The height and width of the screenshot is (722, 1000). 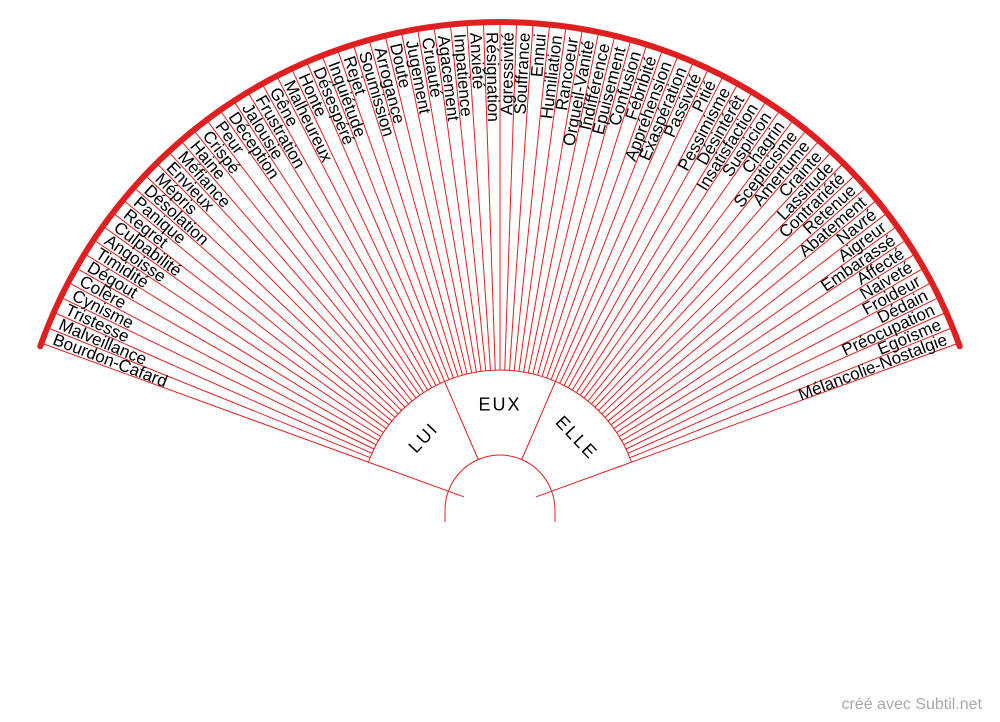 What do you see at coordinates (538, 55) in the screenshot?
I see `emotion-label: Ennui` at bounding box center [538, 55].